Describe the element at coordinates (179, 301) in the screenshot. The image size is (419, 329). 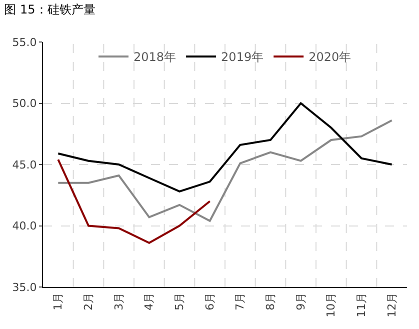
I see `x-tick-label: 5月` at that location.